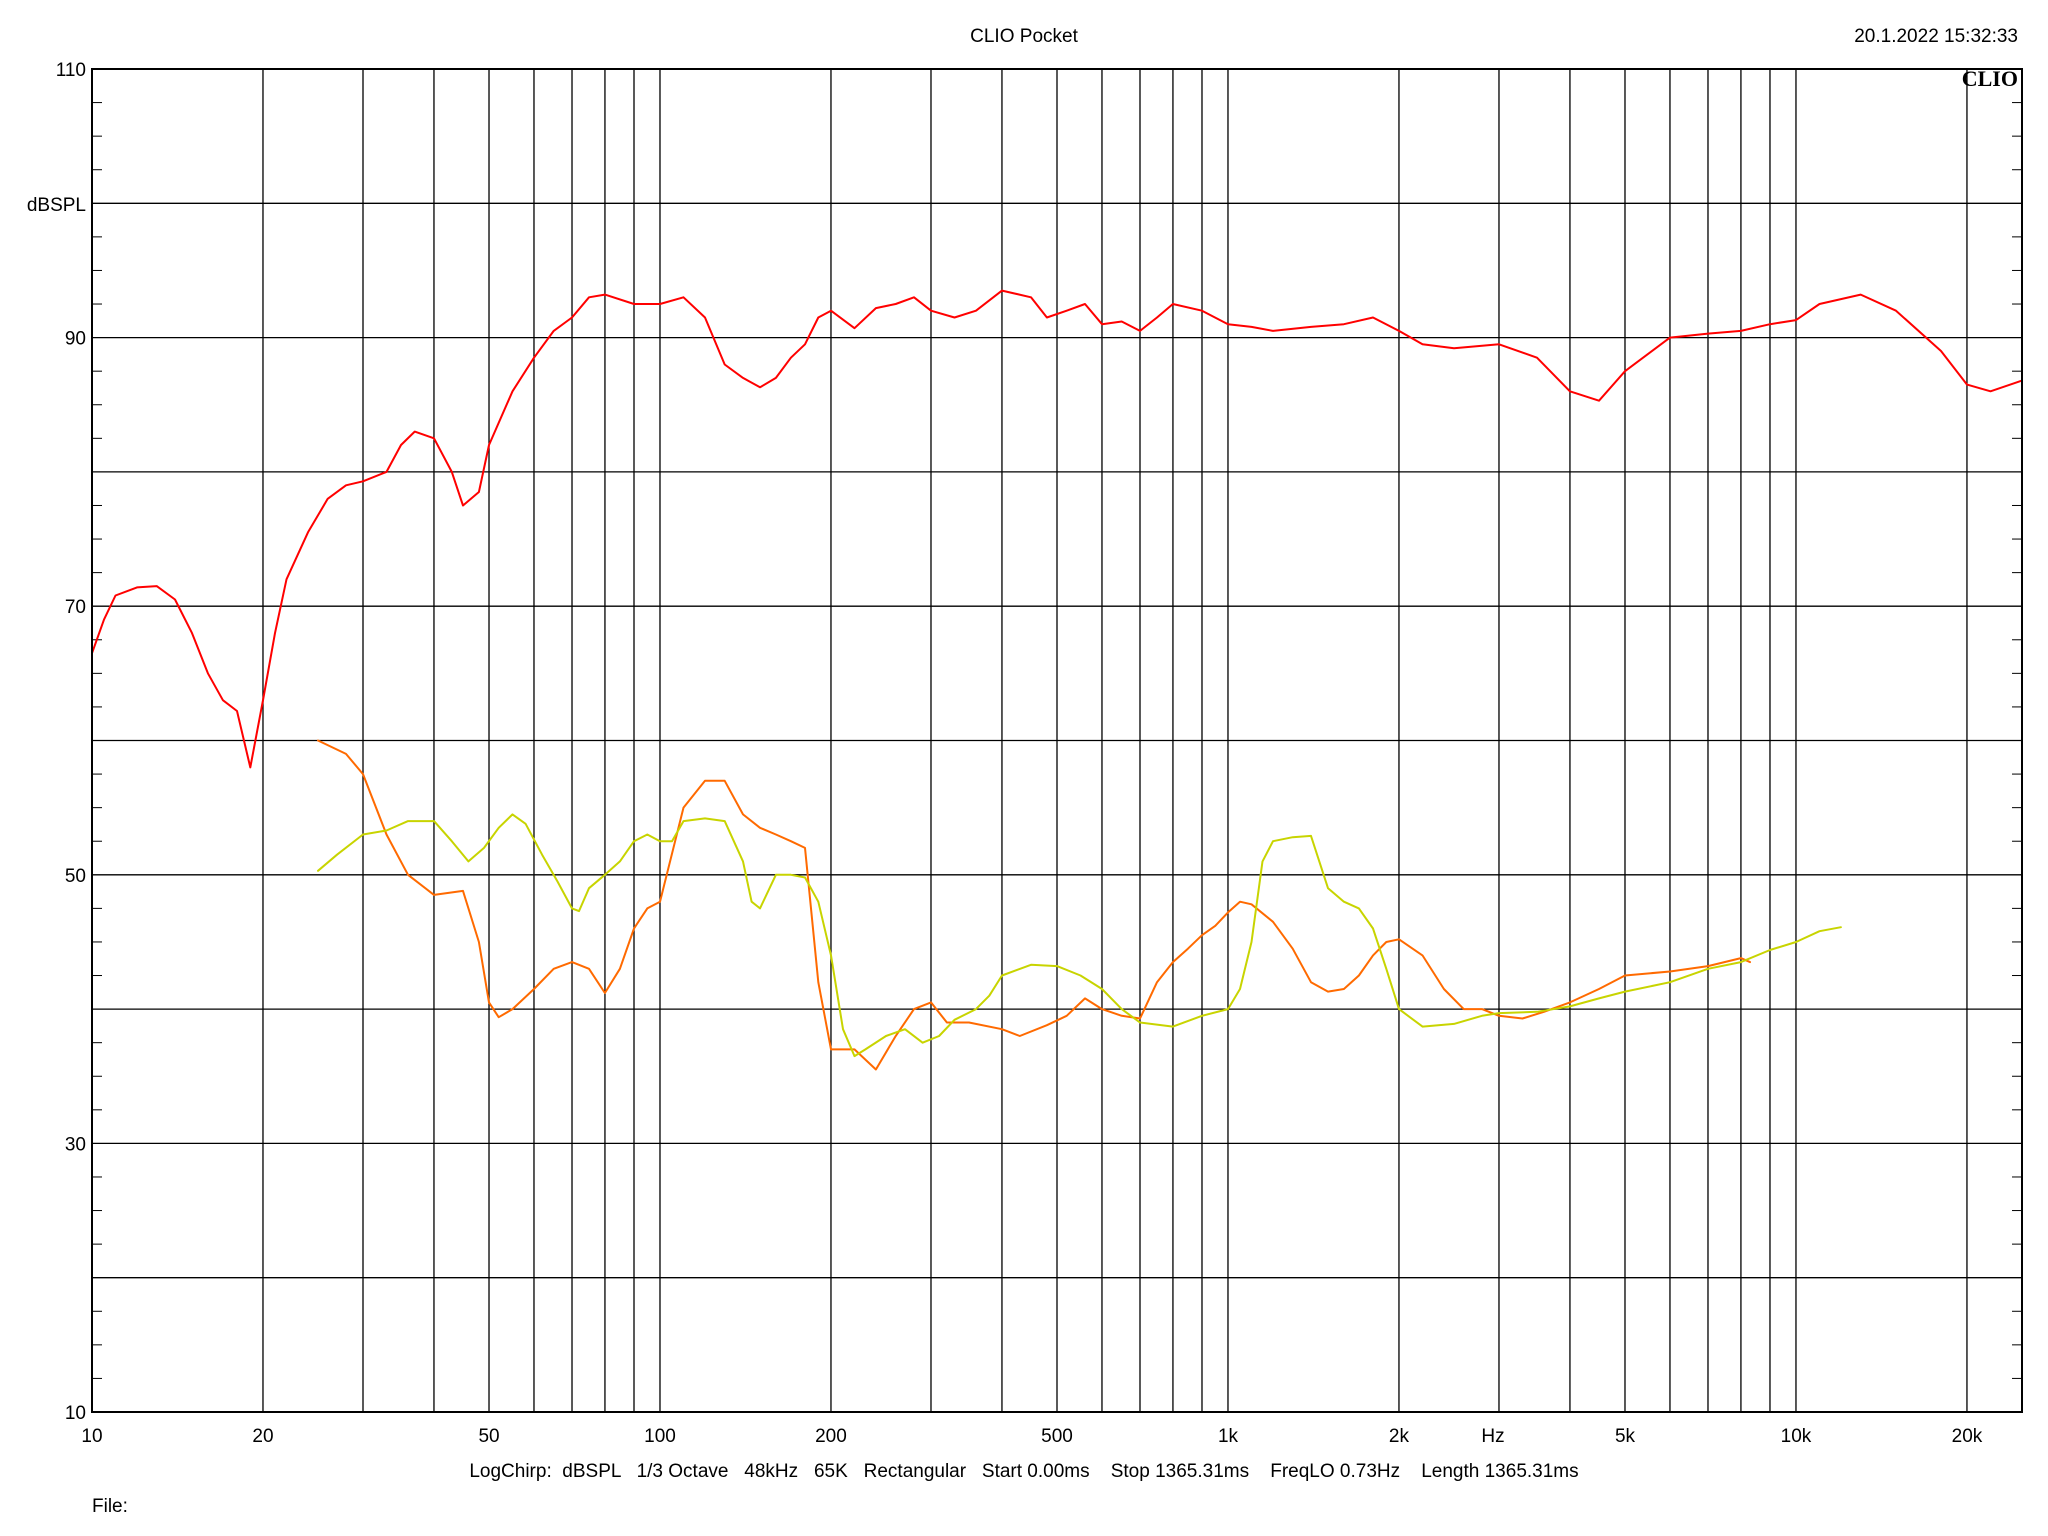 This screenshot has height=1536, width=2048. I want to click on clio-logo: CLIO, so click(1990, 78).